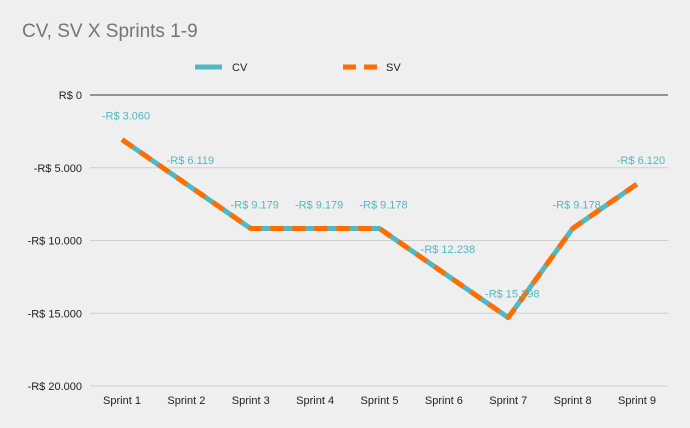  I want to click on chart-title: CV, SV X Sprints 1-9, so click(110, 31).